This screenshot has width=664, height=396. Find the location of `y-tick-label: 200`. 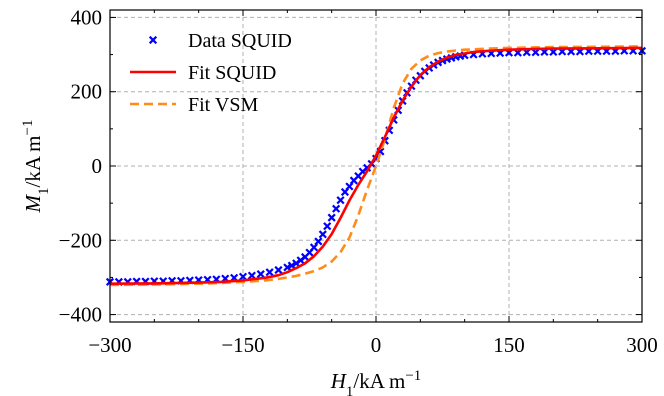

y-tick-label: 200 is located at coordinates (87, 92).